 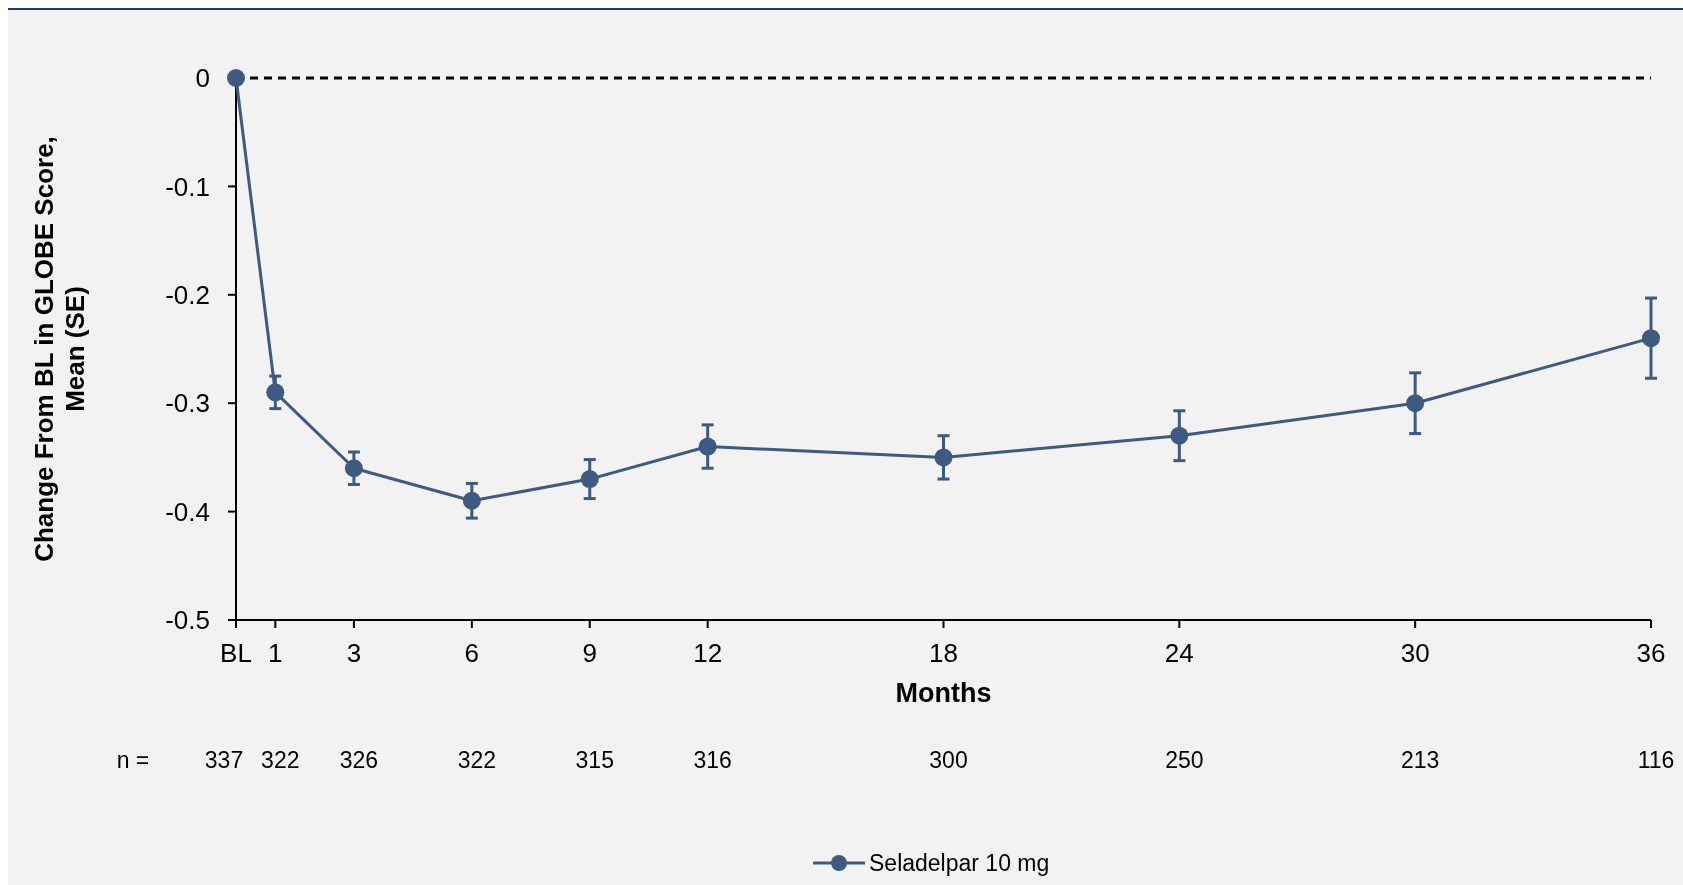 What do you see at coordinates (594, 760) in the screenshot?
I see `text: 315` at bounding box center [594, 760].